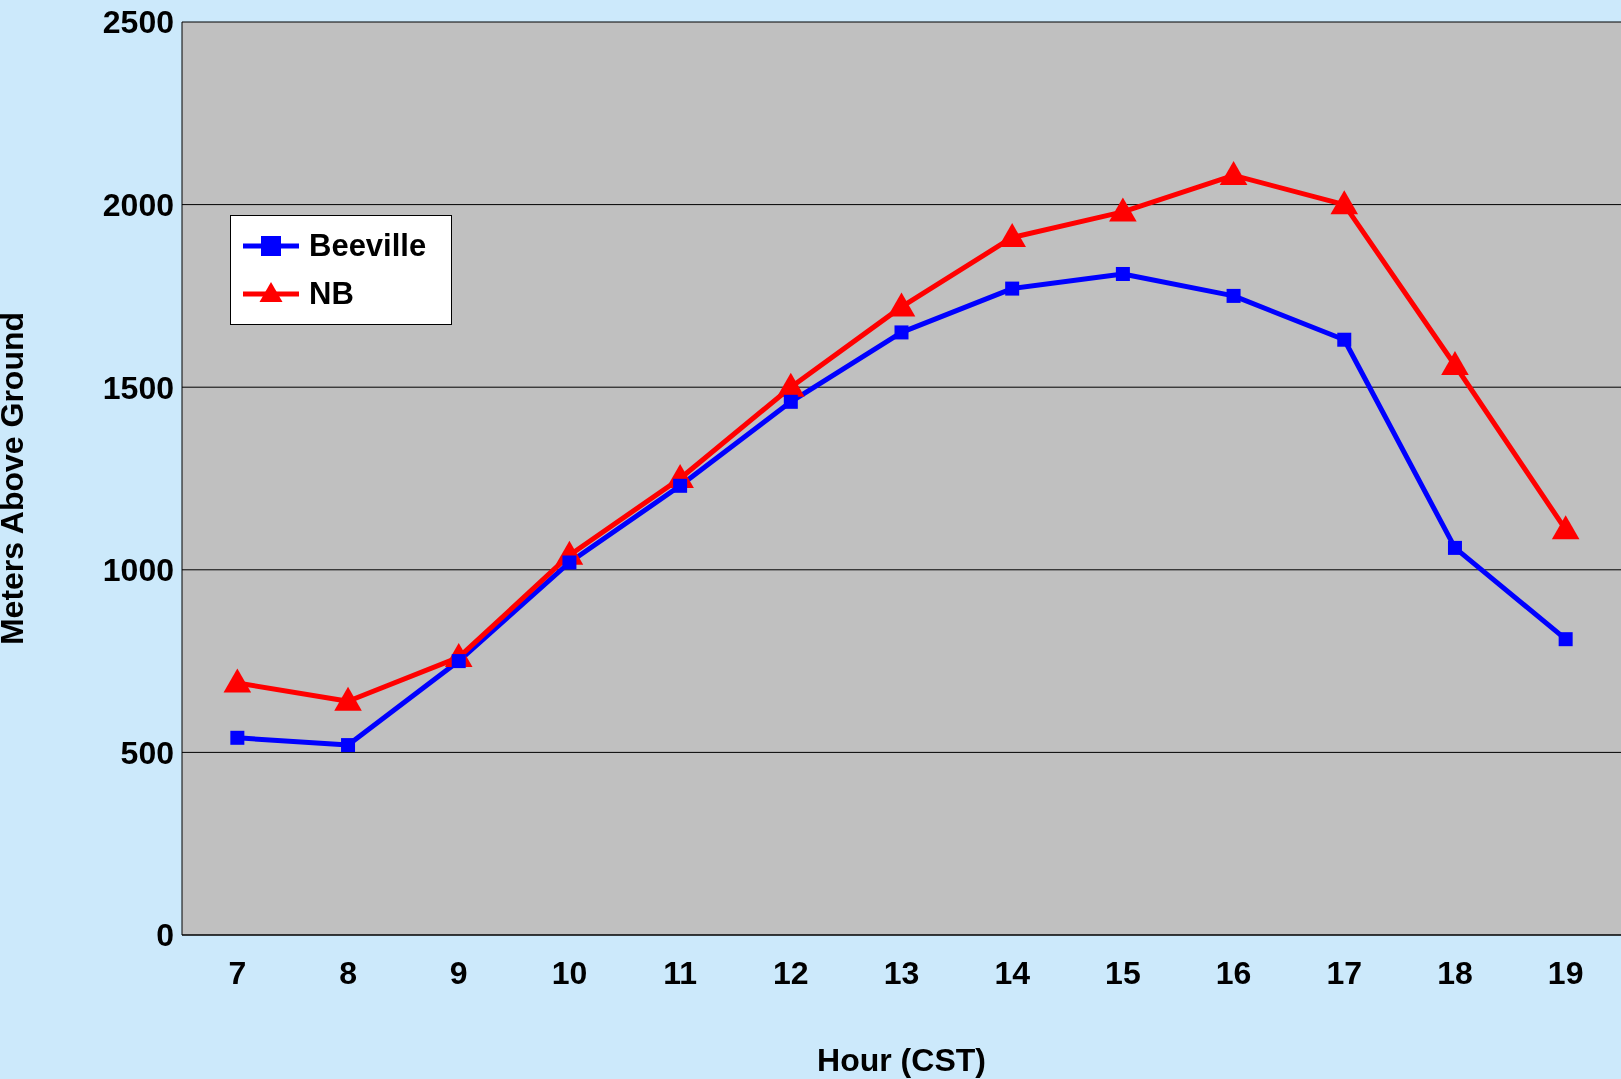 Image resolution: width=1621 pixels, height=1079 pixels. Describe the element at coordinates (331, 294) in the screenshot. I see `legend-label: NB` at that location.